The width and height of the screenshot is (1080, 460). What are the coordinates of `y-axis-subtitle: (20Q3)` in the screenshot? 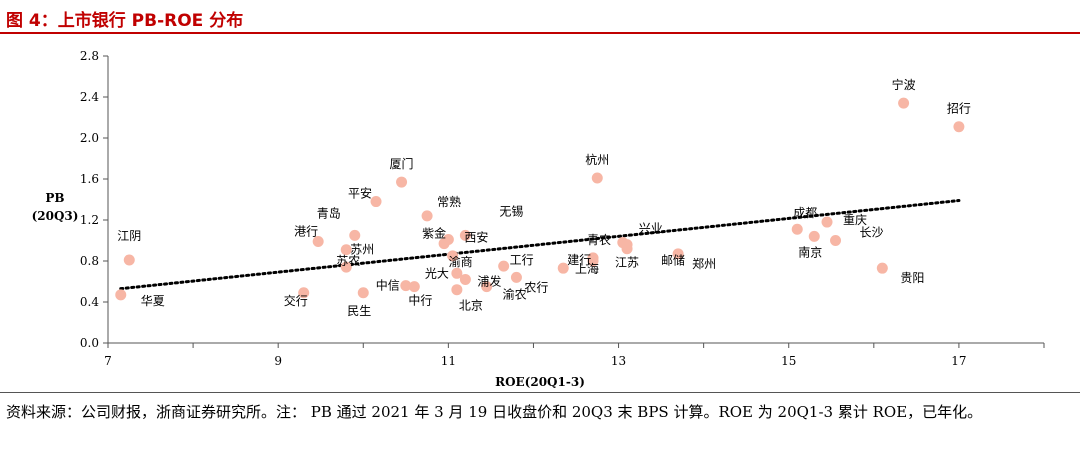 It's located at (55, 216).